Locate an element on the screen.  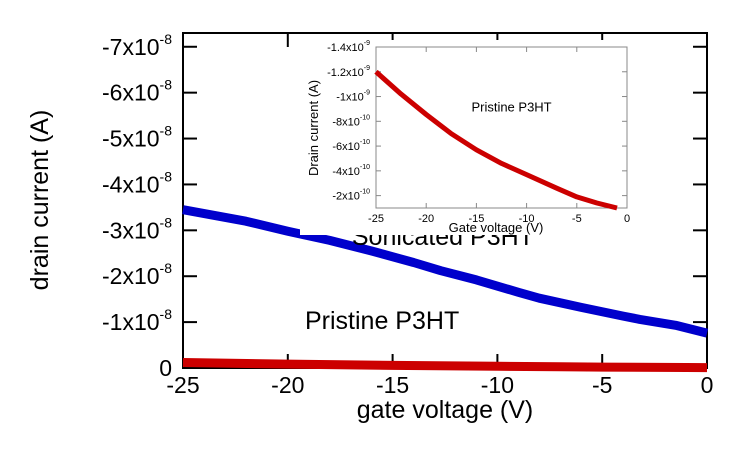
main-x-tick-label: -5 is located at coordinates (602, 385).